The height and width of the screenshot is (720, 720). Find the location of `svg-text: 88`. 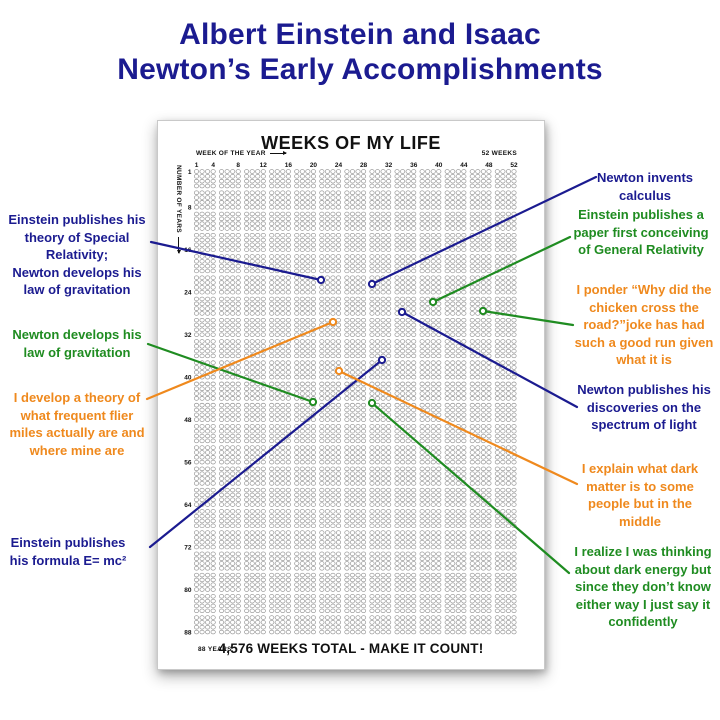

svg-text: 88 is located at coordinates (188, 632).